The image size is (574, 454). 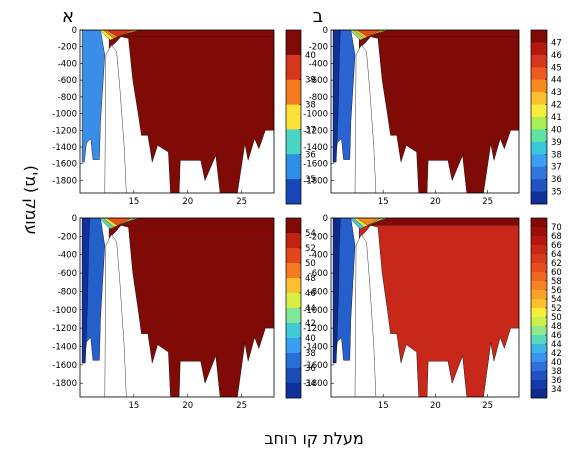 What do you see at coordinates (64, 366) in the screenshot?
I see `y-tick-label: -1600` at bounding box center [64, 366].